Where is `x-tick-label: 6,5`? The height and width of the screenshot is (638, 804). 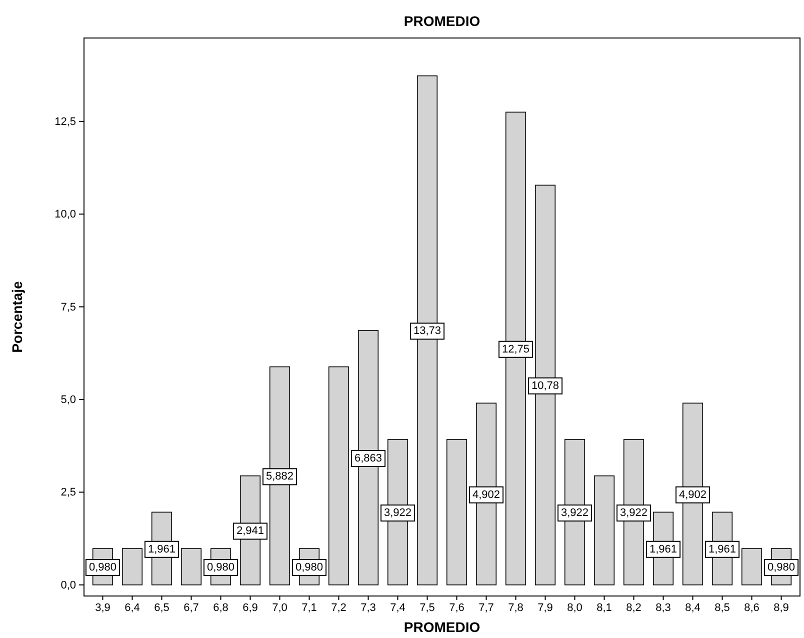
x-tick-label: 6,5 is located at coordinates (162, 608).